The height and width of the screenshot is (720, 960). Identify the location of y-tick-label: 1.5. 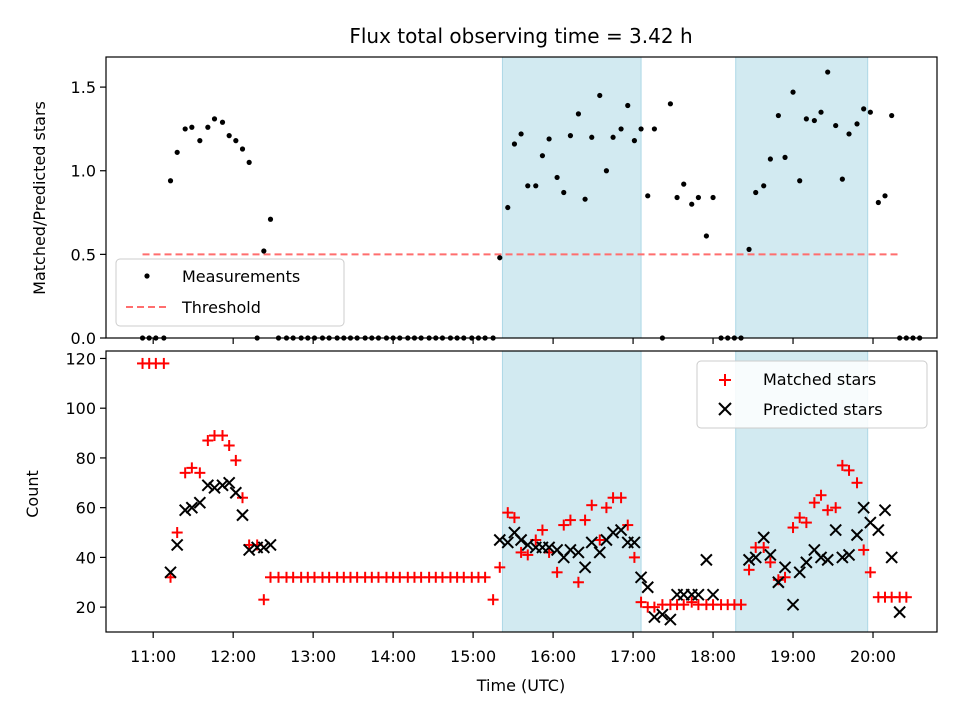
(83, 87).